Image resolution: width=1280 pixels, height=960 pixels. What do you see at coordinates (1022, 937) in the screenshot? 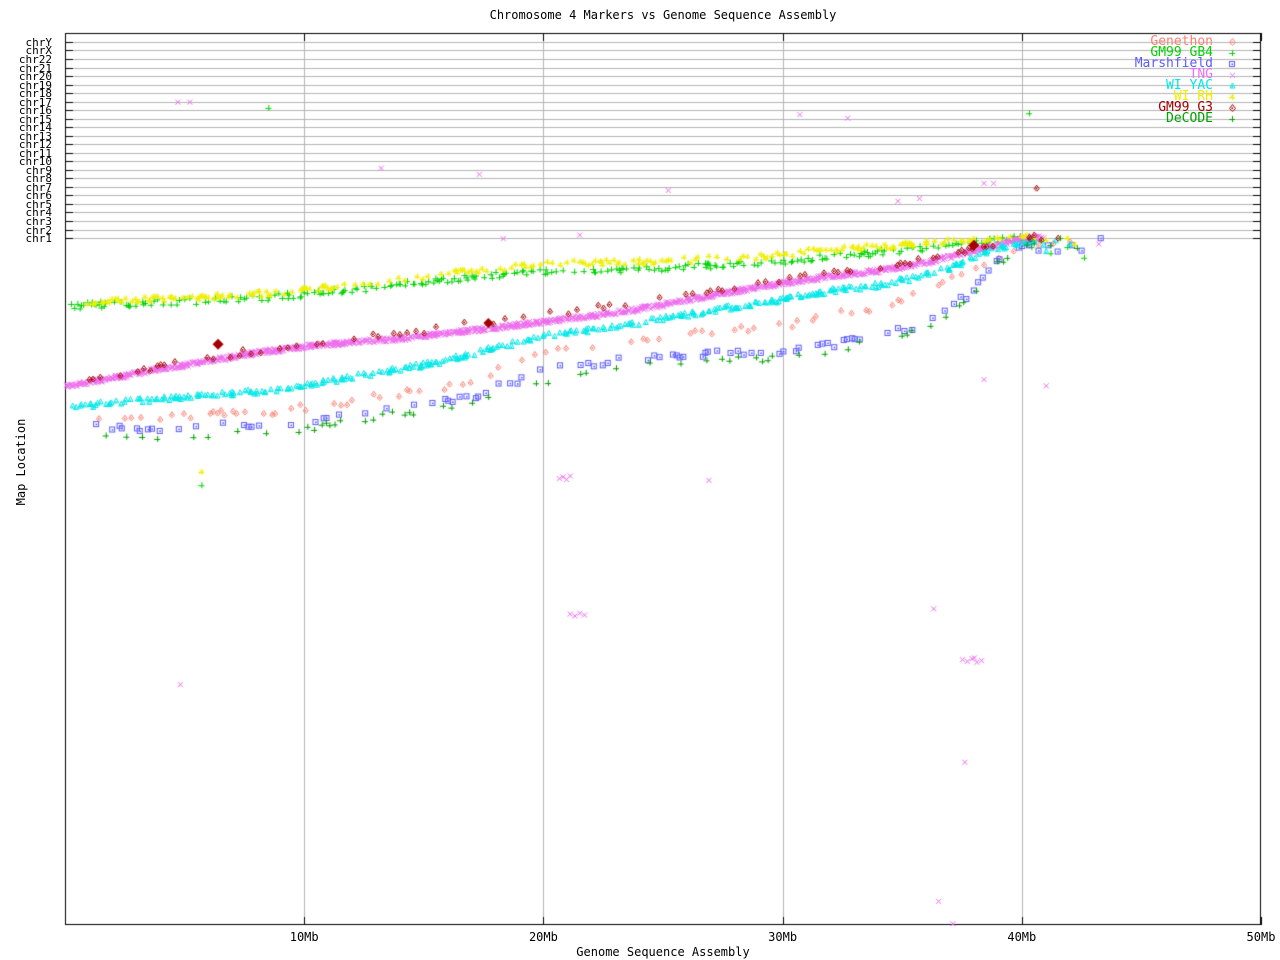
I see `x-tick-label-40Mb: 40Mb` at bounding box center [1022, 937].